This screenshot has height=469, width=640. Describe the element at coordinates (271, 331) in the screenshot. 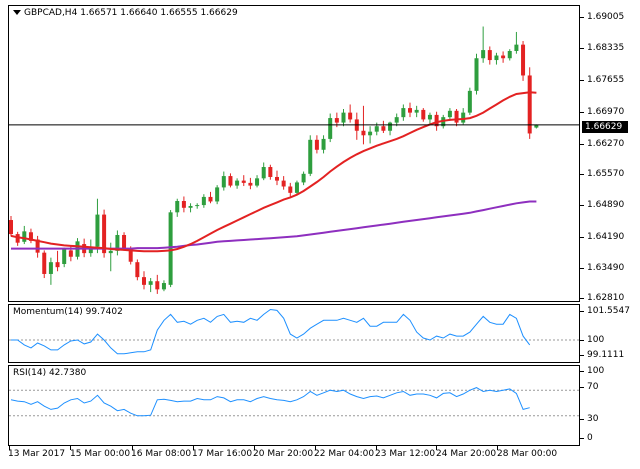

I see `momentum-line` at that location.